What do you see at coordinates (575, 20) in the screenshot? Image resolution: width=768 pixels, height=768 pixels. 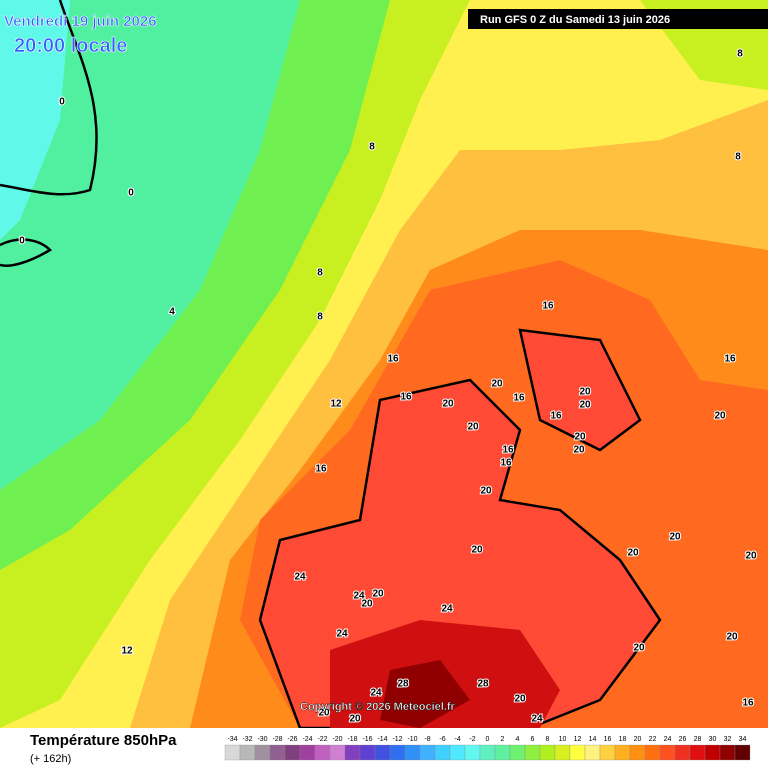 I see `run: Run GFS 0 Z du Samedi 13 juin 2026` at bounding box center [575, 20].